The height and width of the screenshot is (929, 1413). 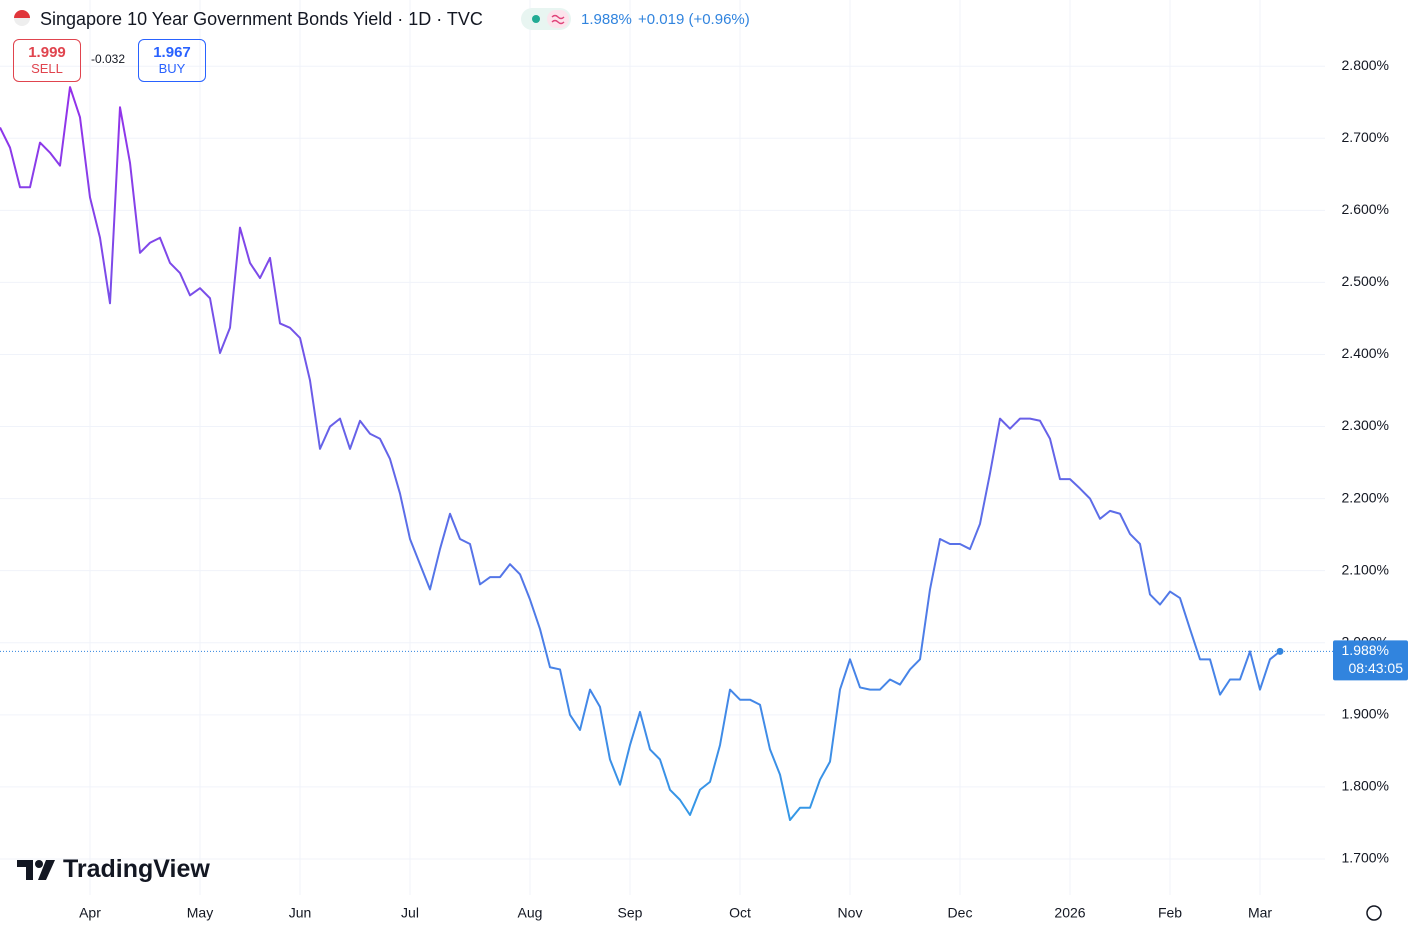 What do you see at coordinates (630, 913) in the screenshot?
I see `x-tick-label: Sep` at bounding box center [630, 913].